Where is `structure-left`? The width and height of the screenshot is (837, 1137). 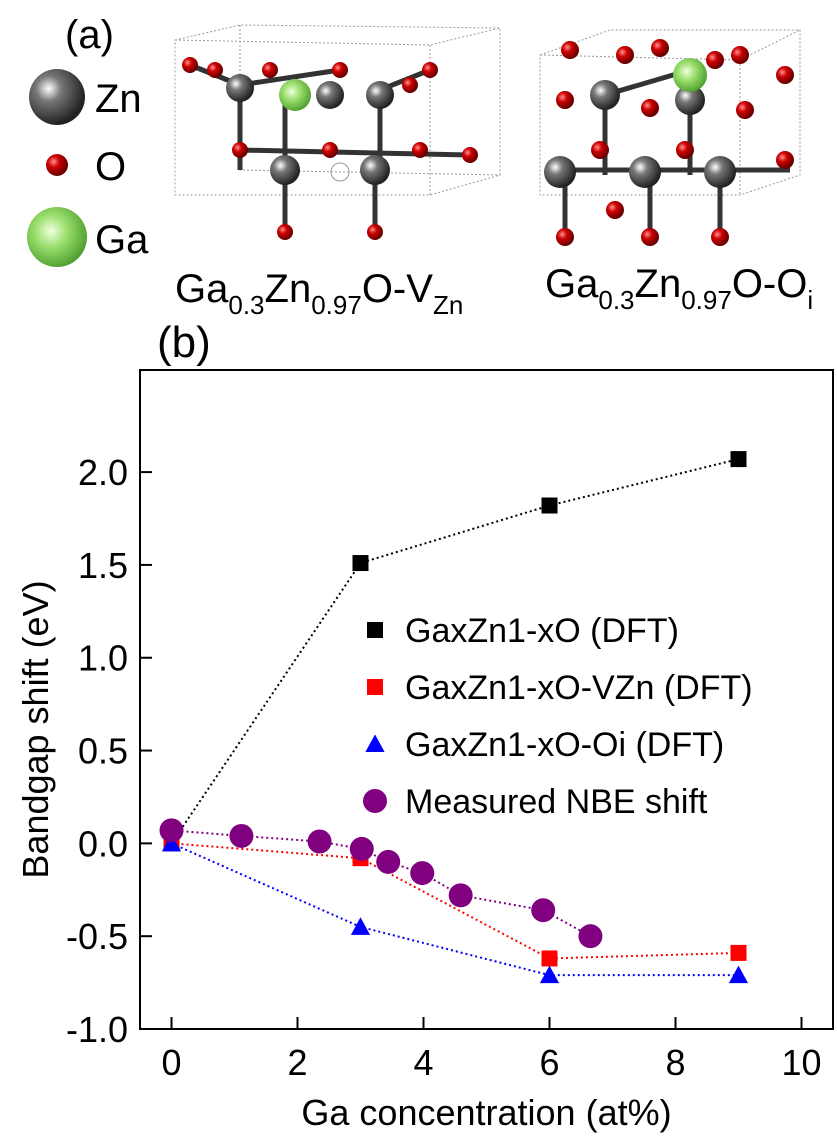 structure-left is located at coordinates (337, 110).